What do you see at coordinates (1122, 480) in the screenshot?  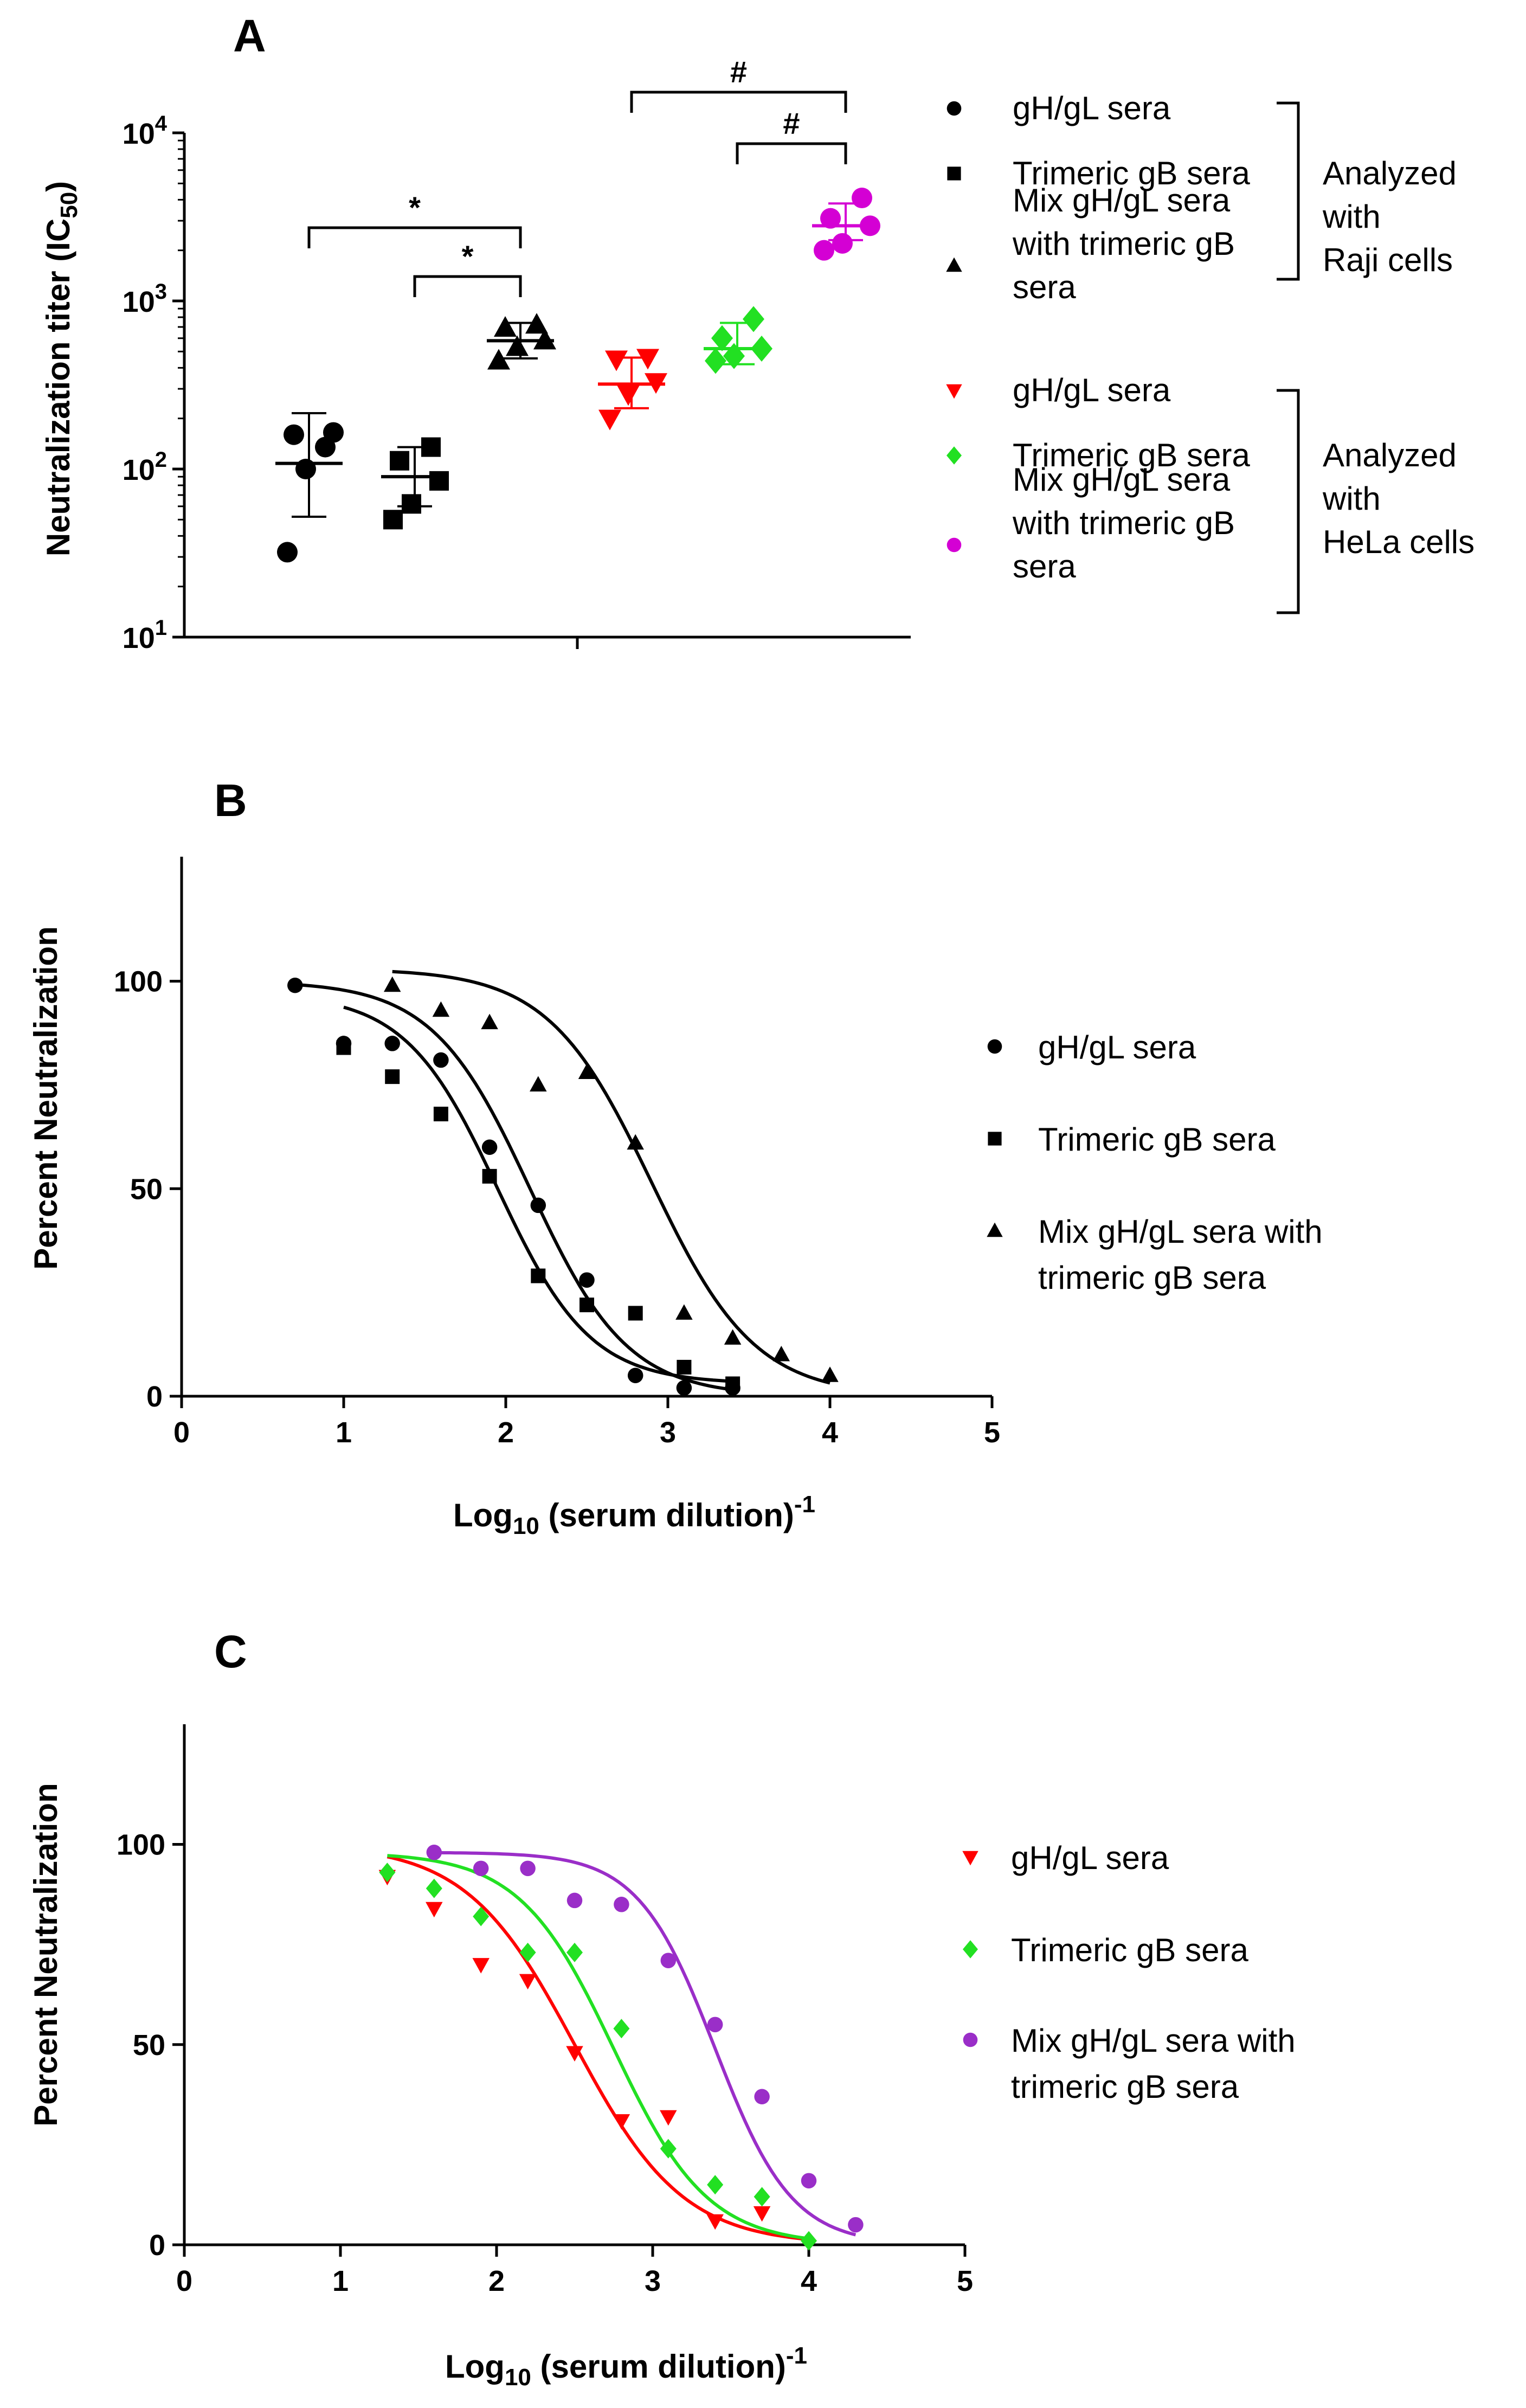 I see `legend-label: Mix gH/gL sera` at bounding box center [1122, 480].